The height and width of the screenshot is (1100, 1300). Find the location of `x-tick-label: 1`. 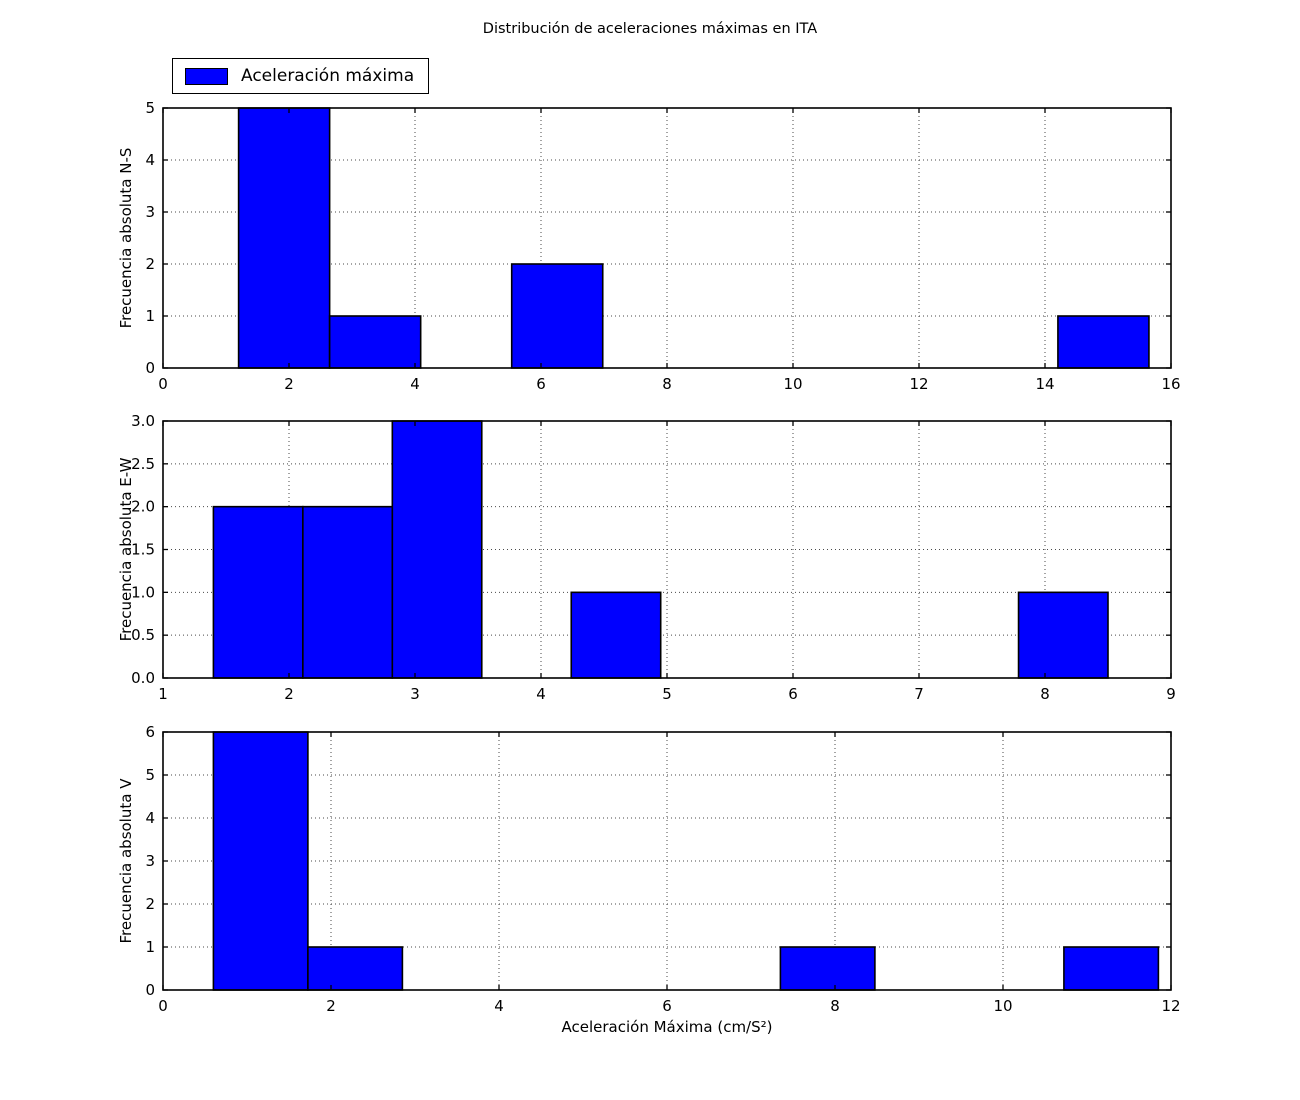

x-tick-label: 1 is located at coordinates (163, 694).